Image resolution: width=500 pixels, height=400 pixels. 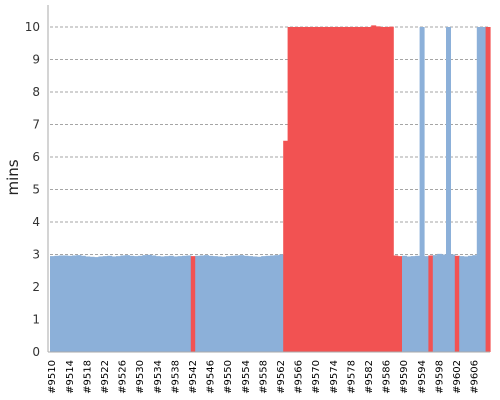 What do you see at coordinates (36, 320) in the screenshot?
I see `y-tick-label: 1` at bounding box center [36, 320].